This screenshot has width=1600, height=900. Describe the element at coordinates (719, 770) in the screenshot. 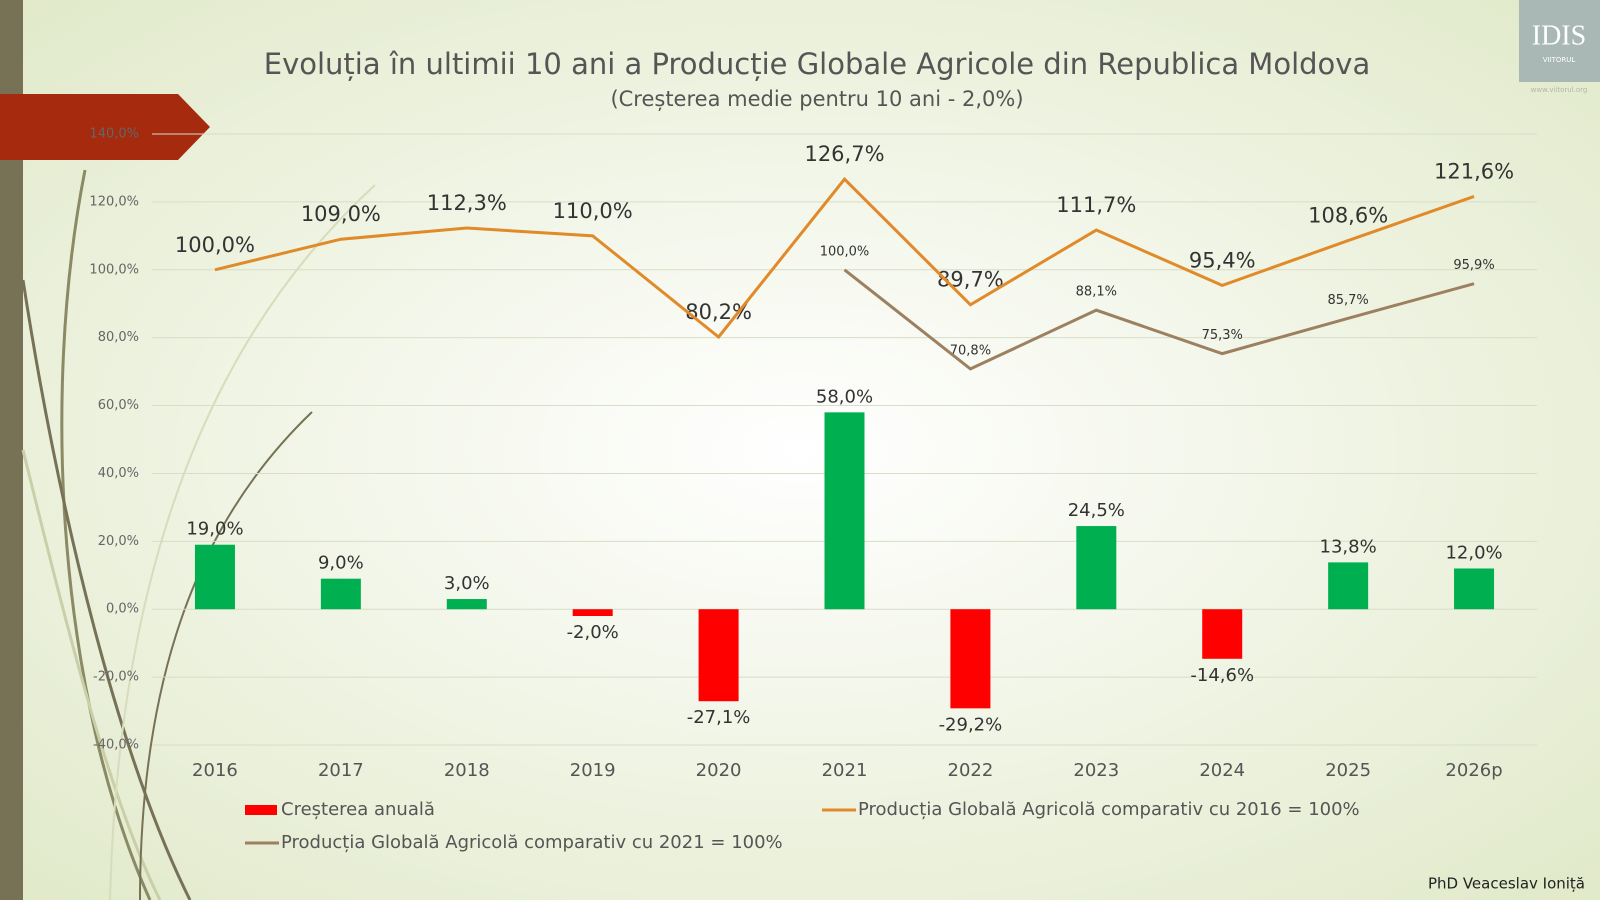

I see `x-tick-label: 2020` at that location.